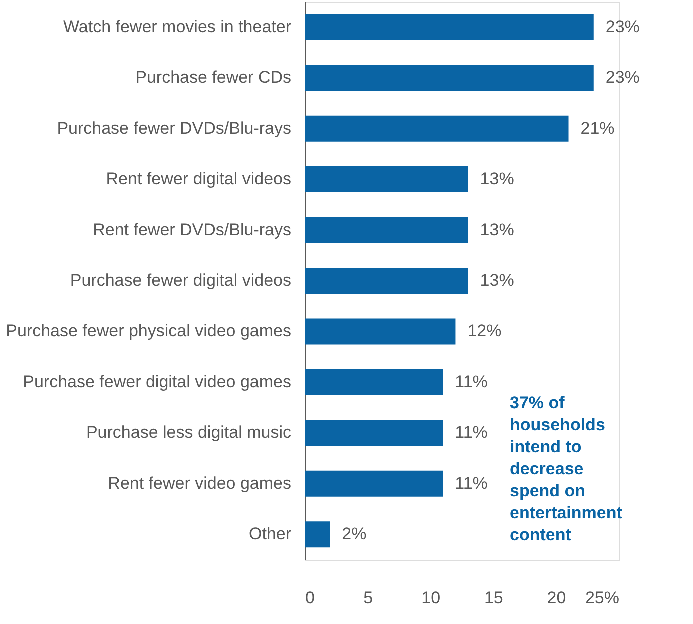 Image resolution: width=693 pixels, height=624 pixels. Describe the element at coordinates (369, 598) in the screenshot. I see `x-tick-label: 5` at that location.